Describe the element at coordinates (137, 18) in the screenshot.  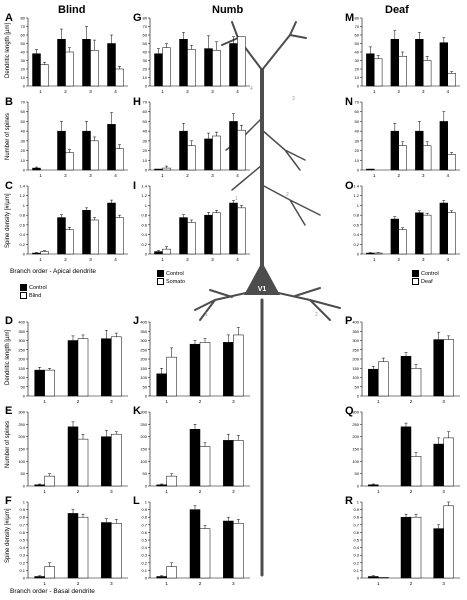
I see `panel-letter-g: G` at that location.